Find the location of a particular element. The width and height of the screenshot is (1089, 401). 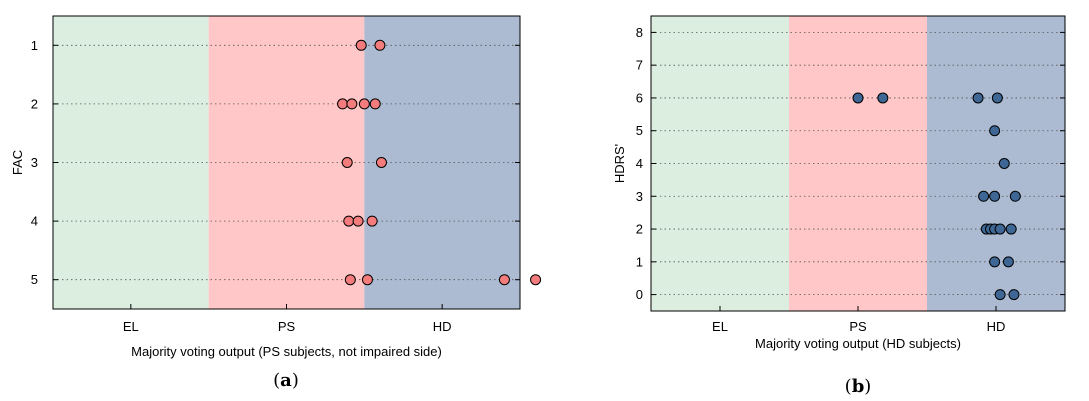

panel-label: (a) is located at coordinates (286, 380).